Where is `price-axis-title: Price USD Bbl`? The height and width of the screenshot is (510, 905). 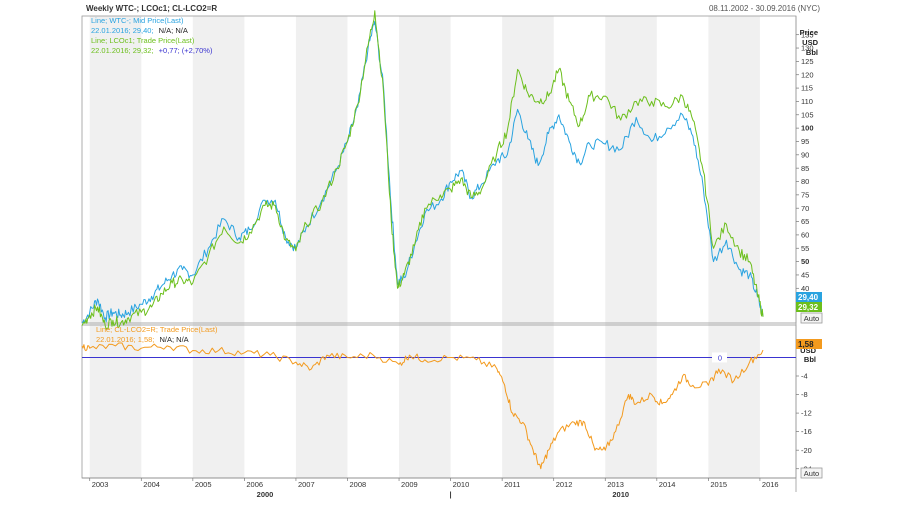
price-axis-title: Price USD Bbl is located at coordinates (809, 42).